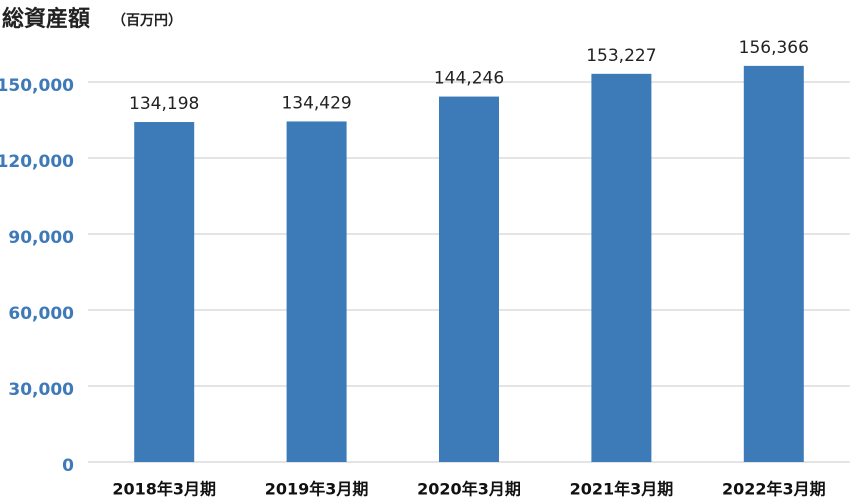 Image resolution: width=854 pixels, height=502 pixels. Describe the element at coordinates (774, 489) in the screenshot. I see `x-tick-label: 2022年3月期` at that location.